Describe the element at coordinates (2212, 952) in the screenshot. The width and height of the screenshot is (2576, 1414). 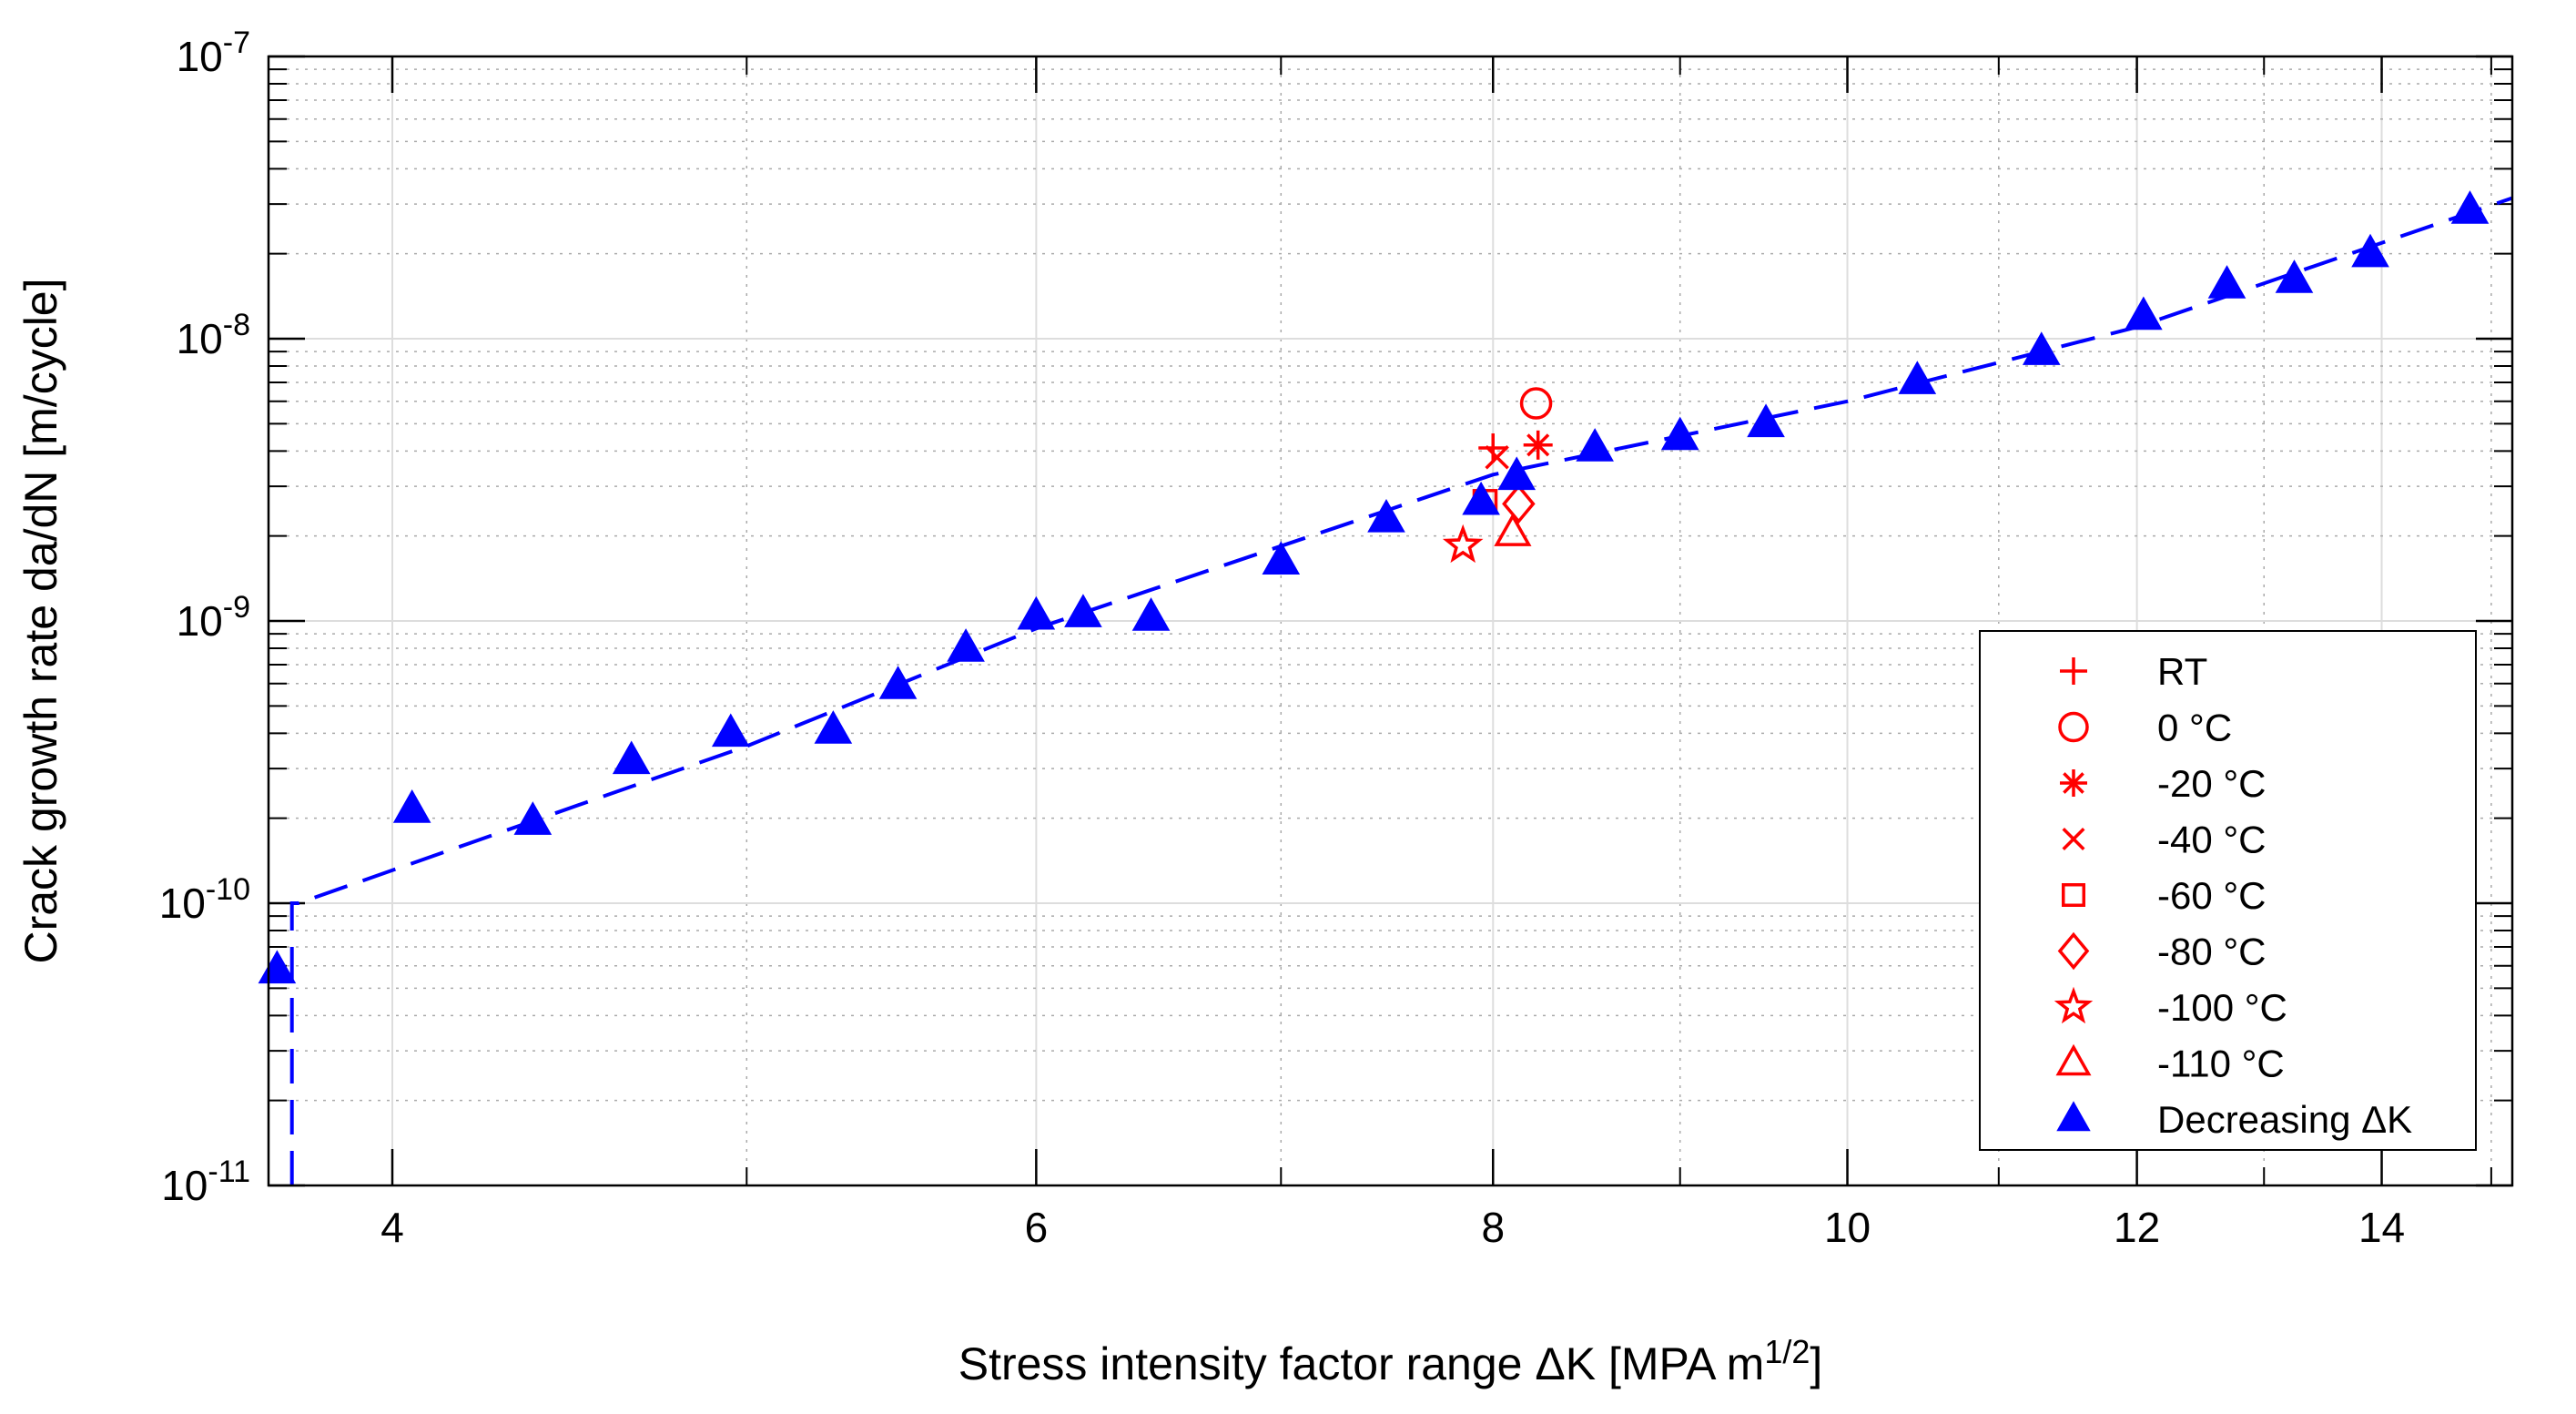
I see `legend-label: -80 °C` at that location.